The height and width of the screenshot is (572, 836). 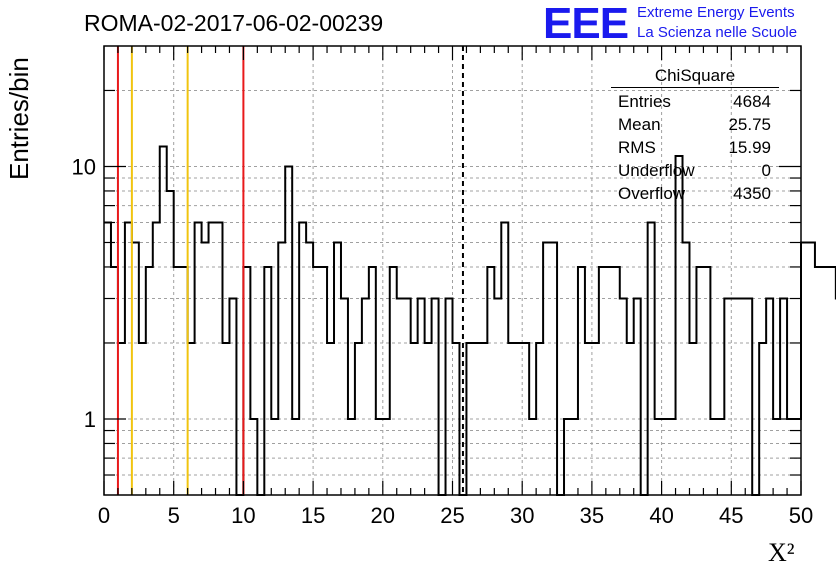 I want to click on stats-value: 4684, so click(x=752, y=101).